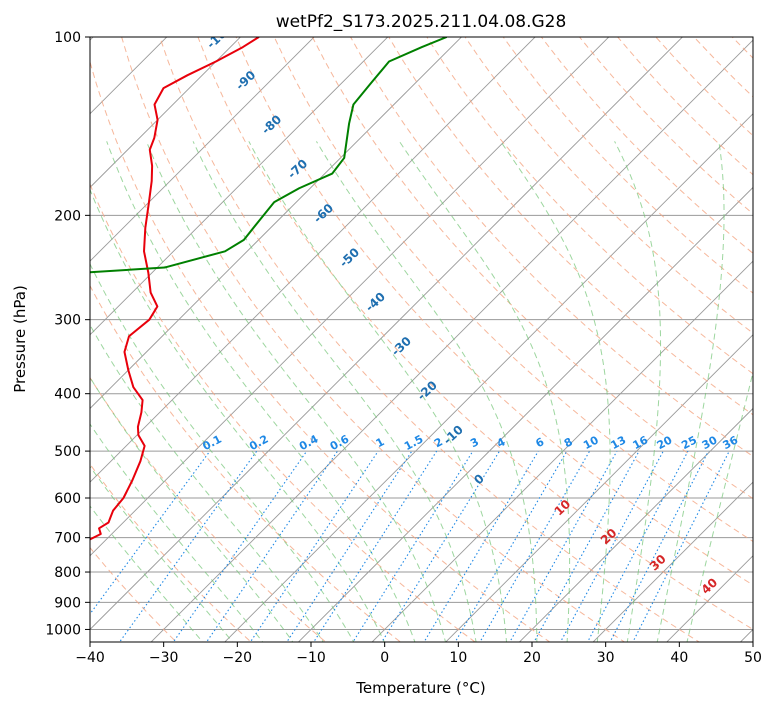 This screenshot has width=775, height=712. I want to click on x-tick-label: −10, so click(311, 658).